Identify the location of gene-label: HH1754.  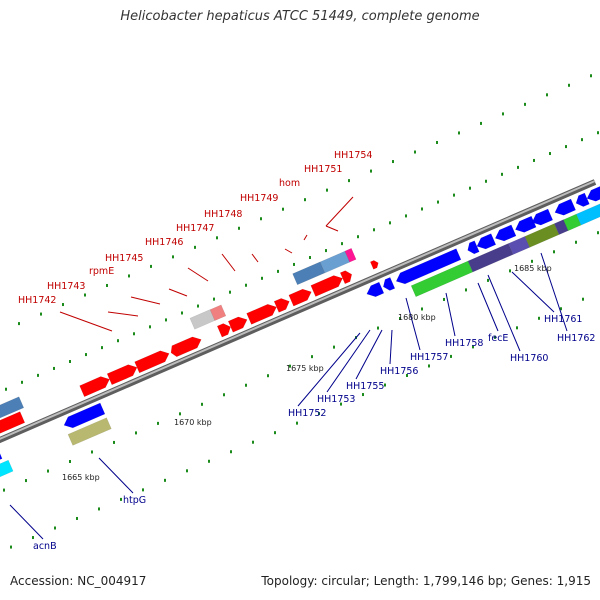
(353, 155).